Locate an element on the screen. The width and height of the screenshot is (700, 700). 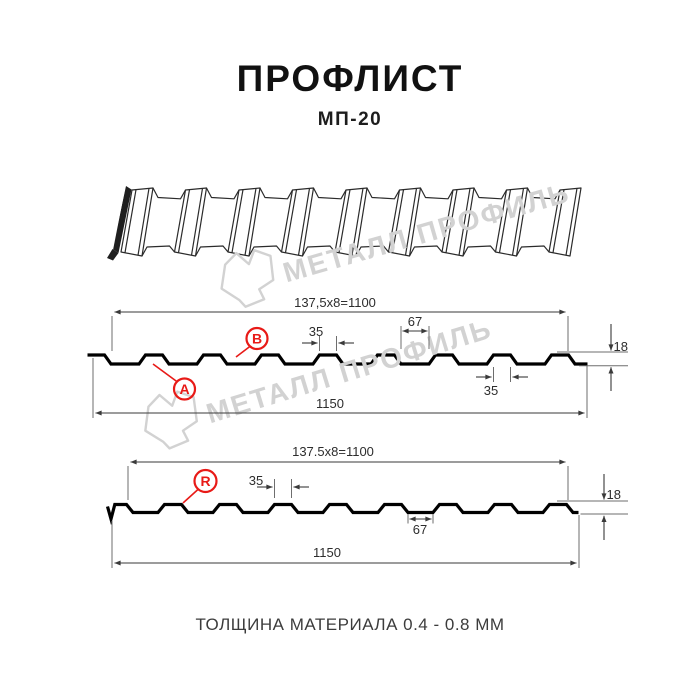
material-thickness-note: ТОЛЩИНА МАТЕРИАЛА 0.4 - 0.8 ММ is located at coordinates (350, 624).